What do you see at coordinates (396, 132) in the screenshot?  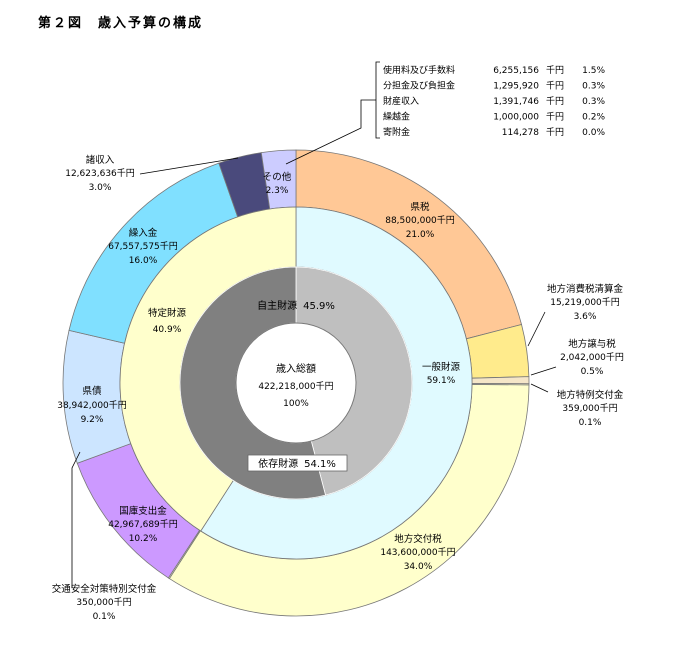 I see `breakdown-name-4: 寄附金` at bounding box center [396, 132].